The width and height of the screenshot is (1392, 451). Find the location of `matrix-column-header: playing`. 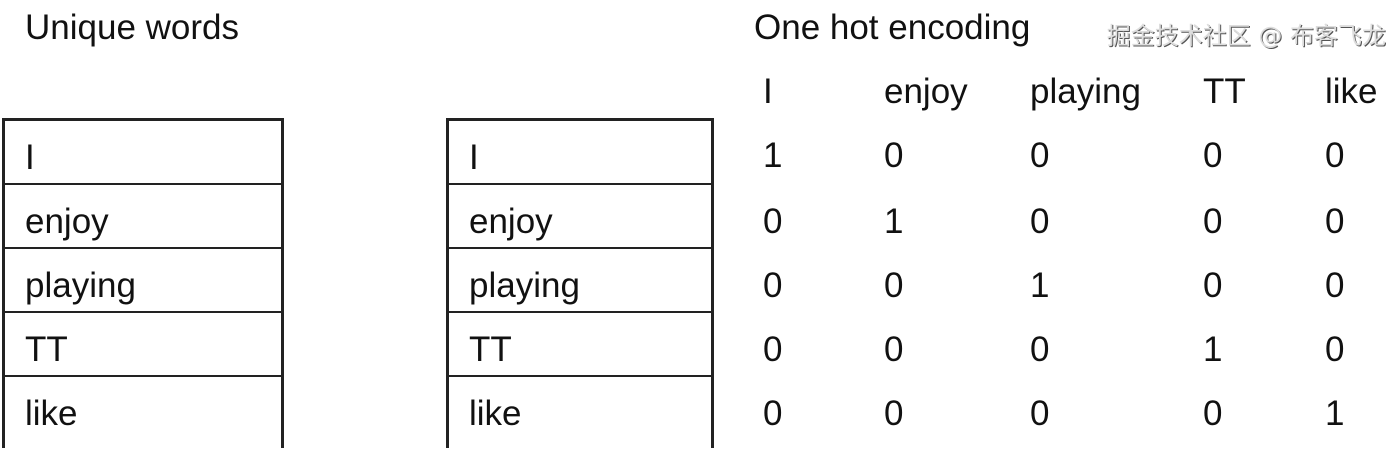

matrix-column-header: playing is located at coordinates (1085, 91).